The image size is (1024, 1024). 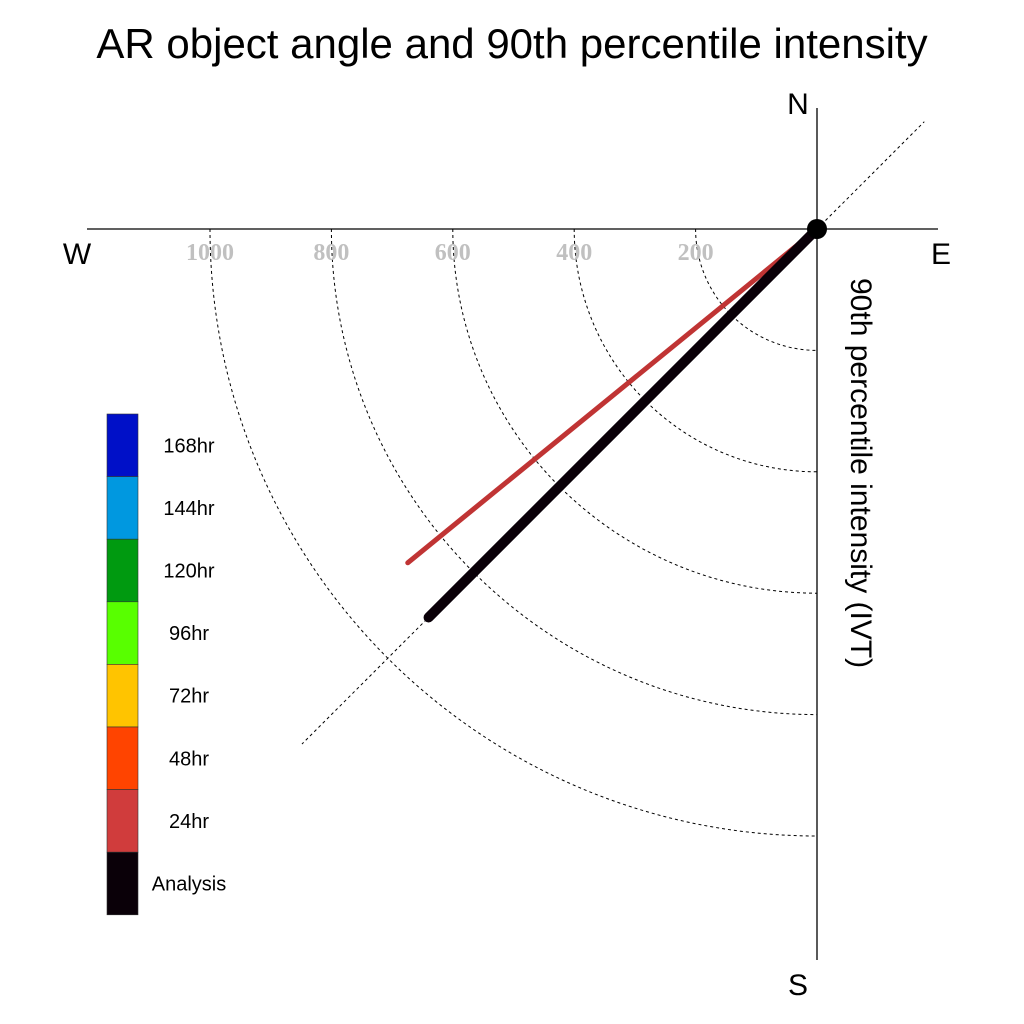 What do you see at coordinates (696, 253) in the screenshot?
I see `tick-label-200: 200` at bounding box center [696, 253].